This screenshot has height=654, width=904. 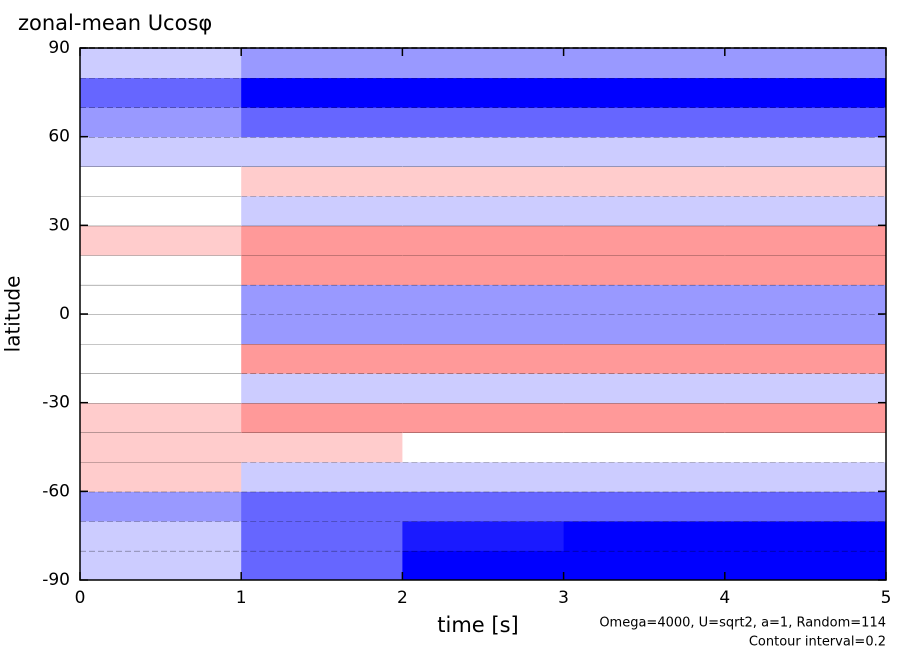 I want to click on x-axis-label: time [s], so click(x=477, y=625).